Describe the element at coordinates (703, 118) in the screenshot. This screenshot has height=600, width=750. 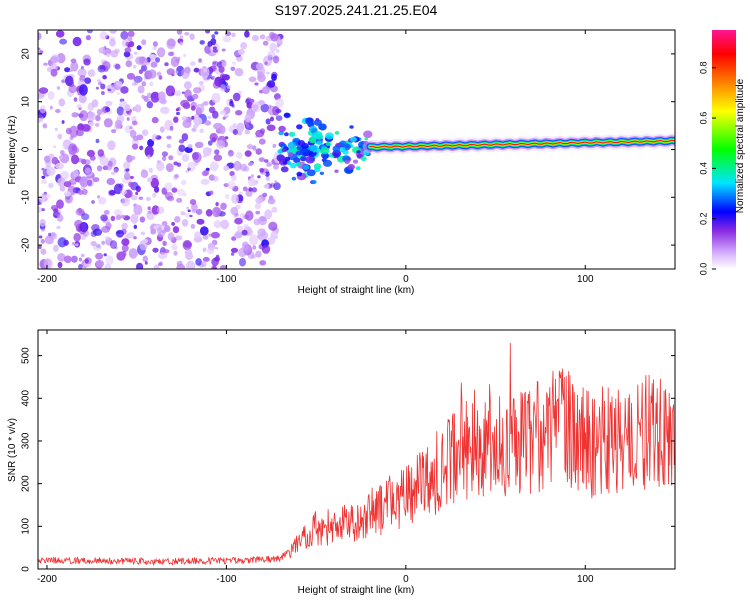
I see `colorbar-tick-label: 0.6` at that location.